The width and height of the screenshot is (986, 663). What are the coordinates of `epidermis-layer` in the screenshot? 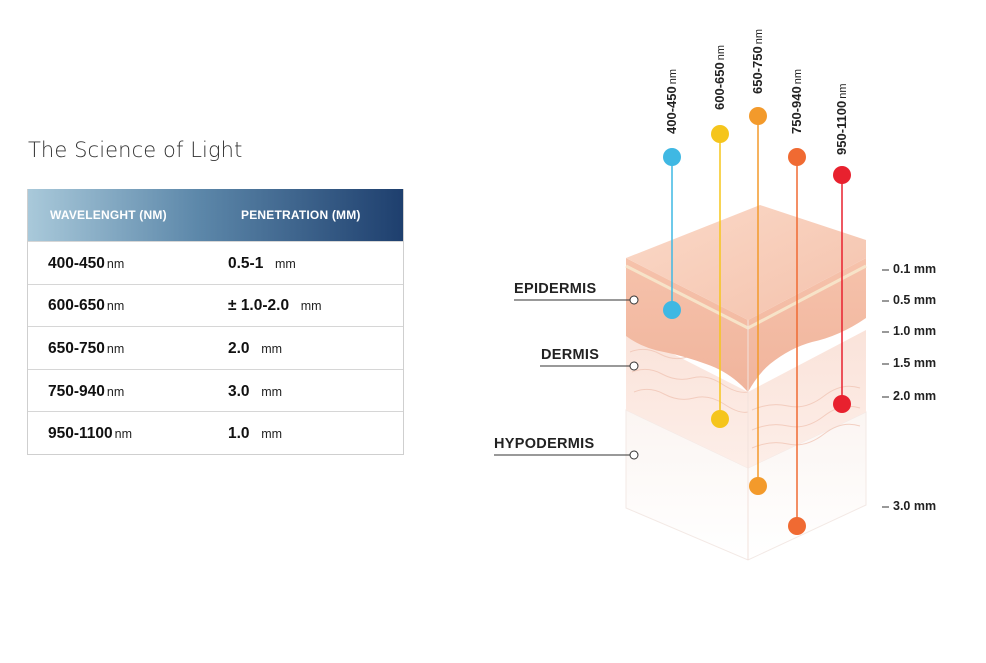 It's located at (746, 325).